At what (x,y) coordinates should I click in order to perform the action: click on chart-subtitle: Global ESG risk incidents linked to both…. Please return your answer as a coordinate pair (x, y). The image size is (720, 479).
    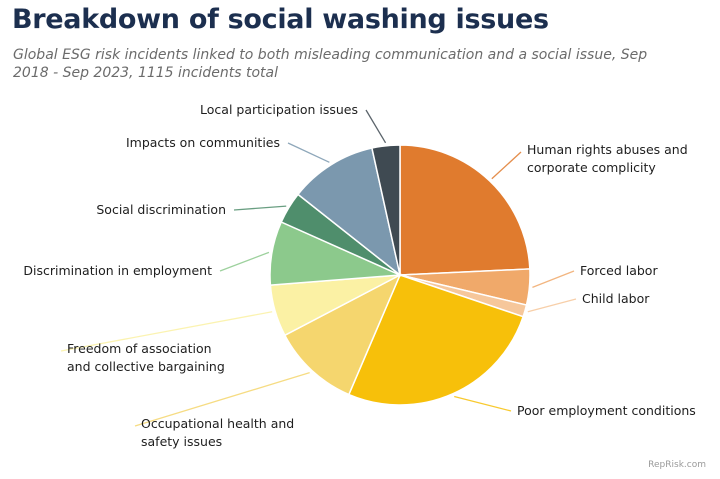
    Looking at the image, I should click on (330, 64).